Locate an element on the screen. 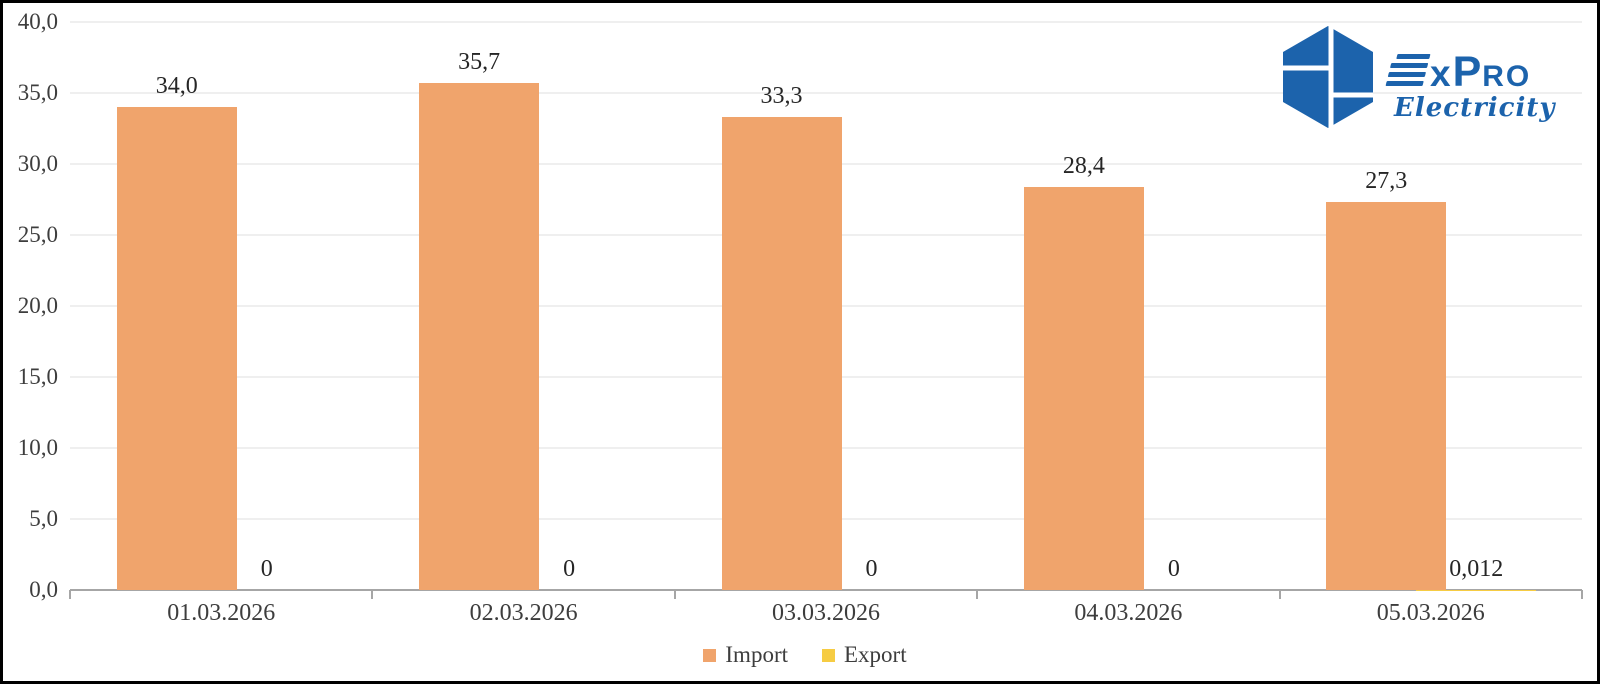  x-axis-category-label: 02.03.2026 is located at coordinates (523, 613).